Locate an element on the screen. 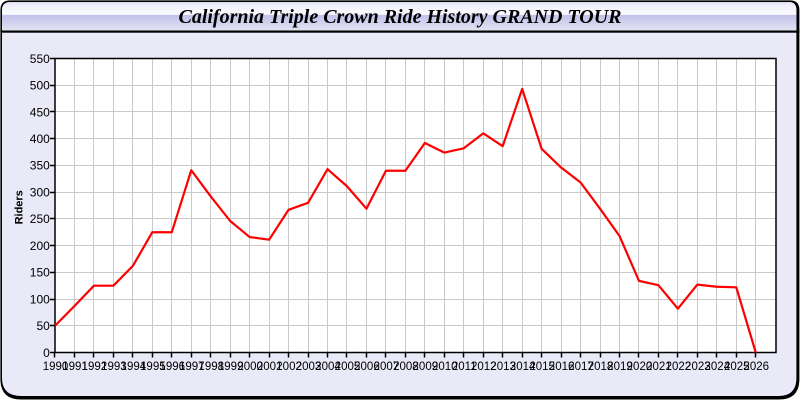 The image size is (800, 405). svg-text: 500 is located at coordinates (40, 86).